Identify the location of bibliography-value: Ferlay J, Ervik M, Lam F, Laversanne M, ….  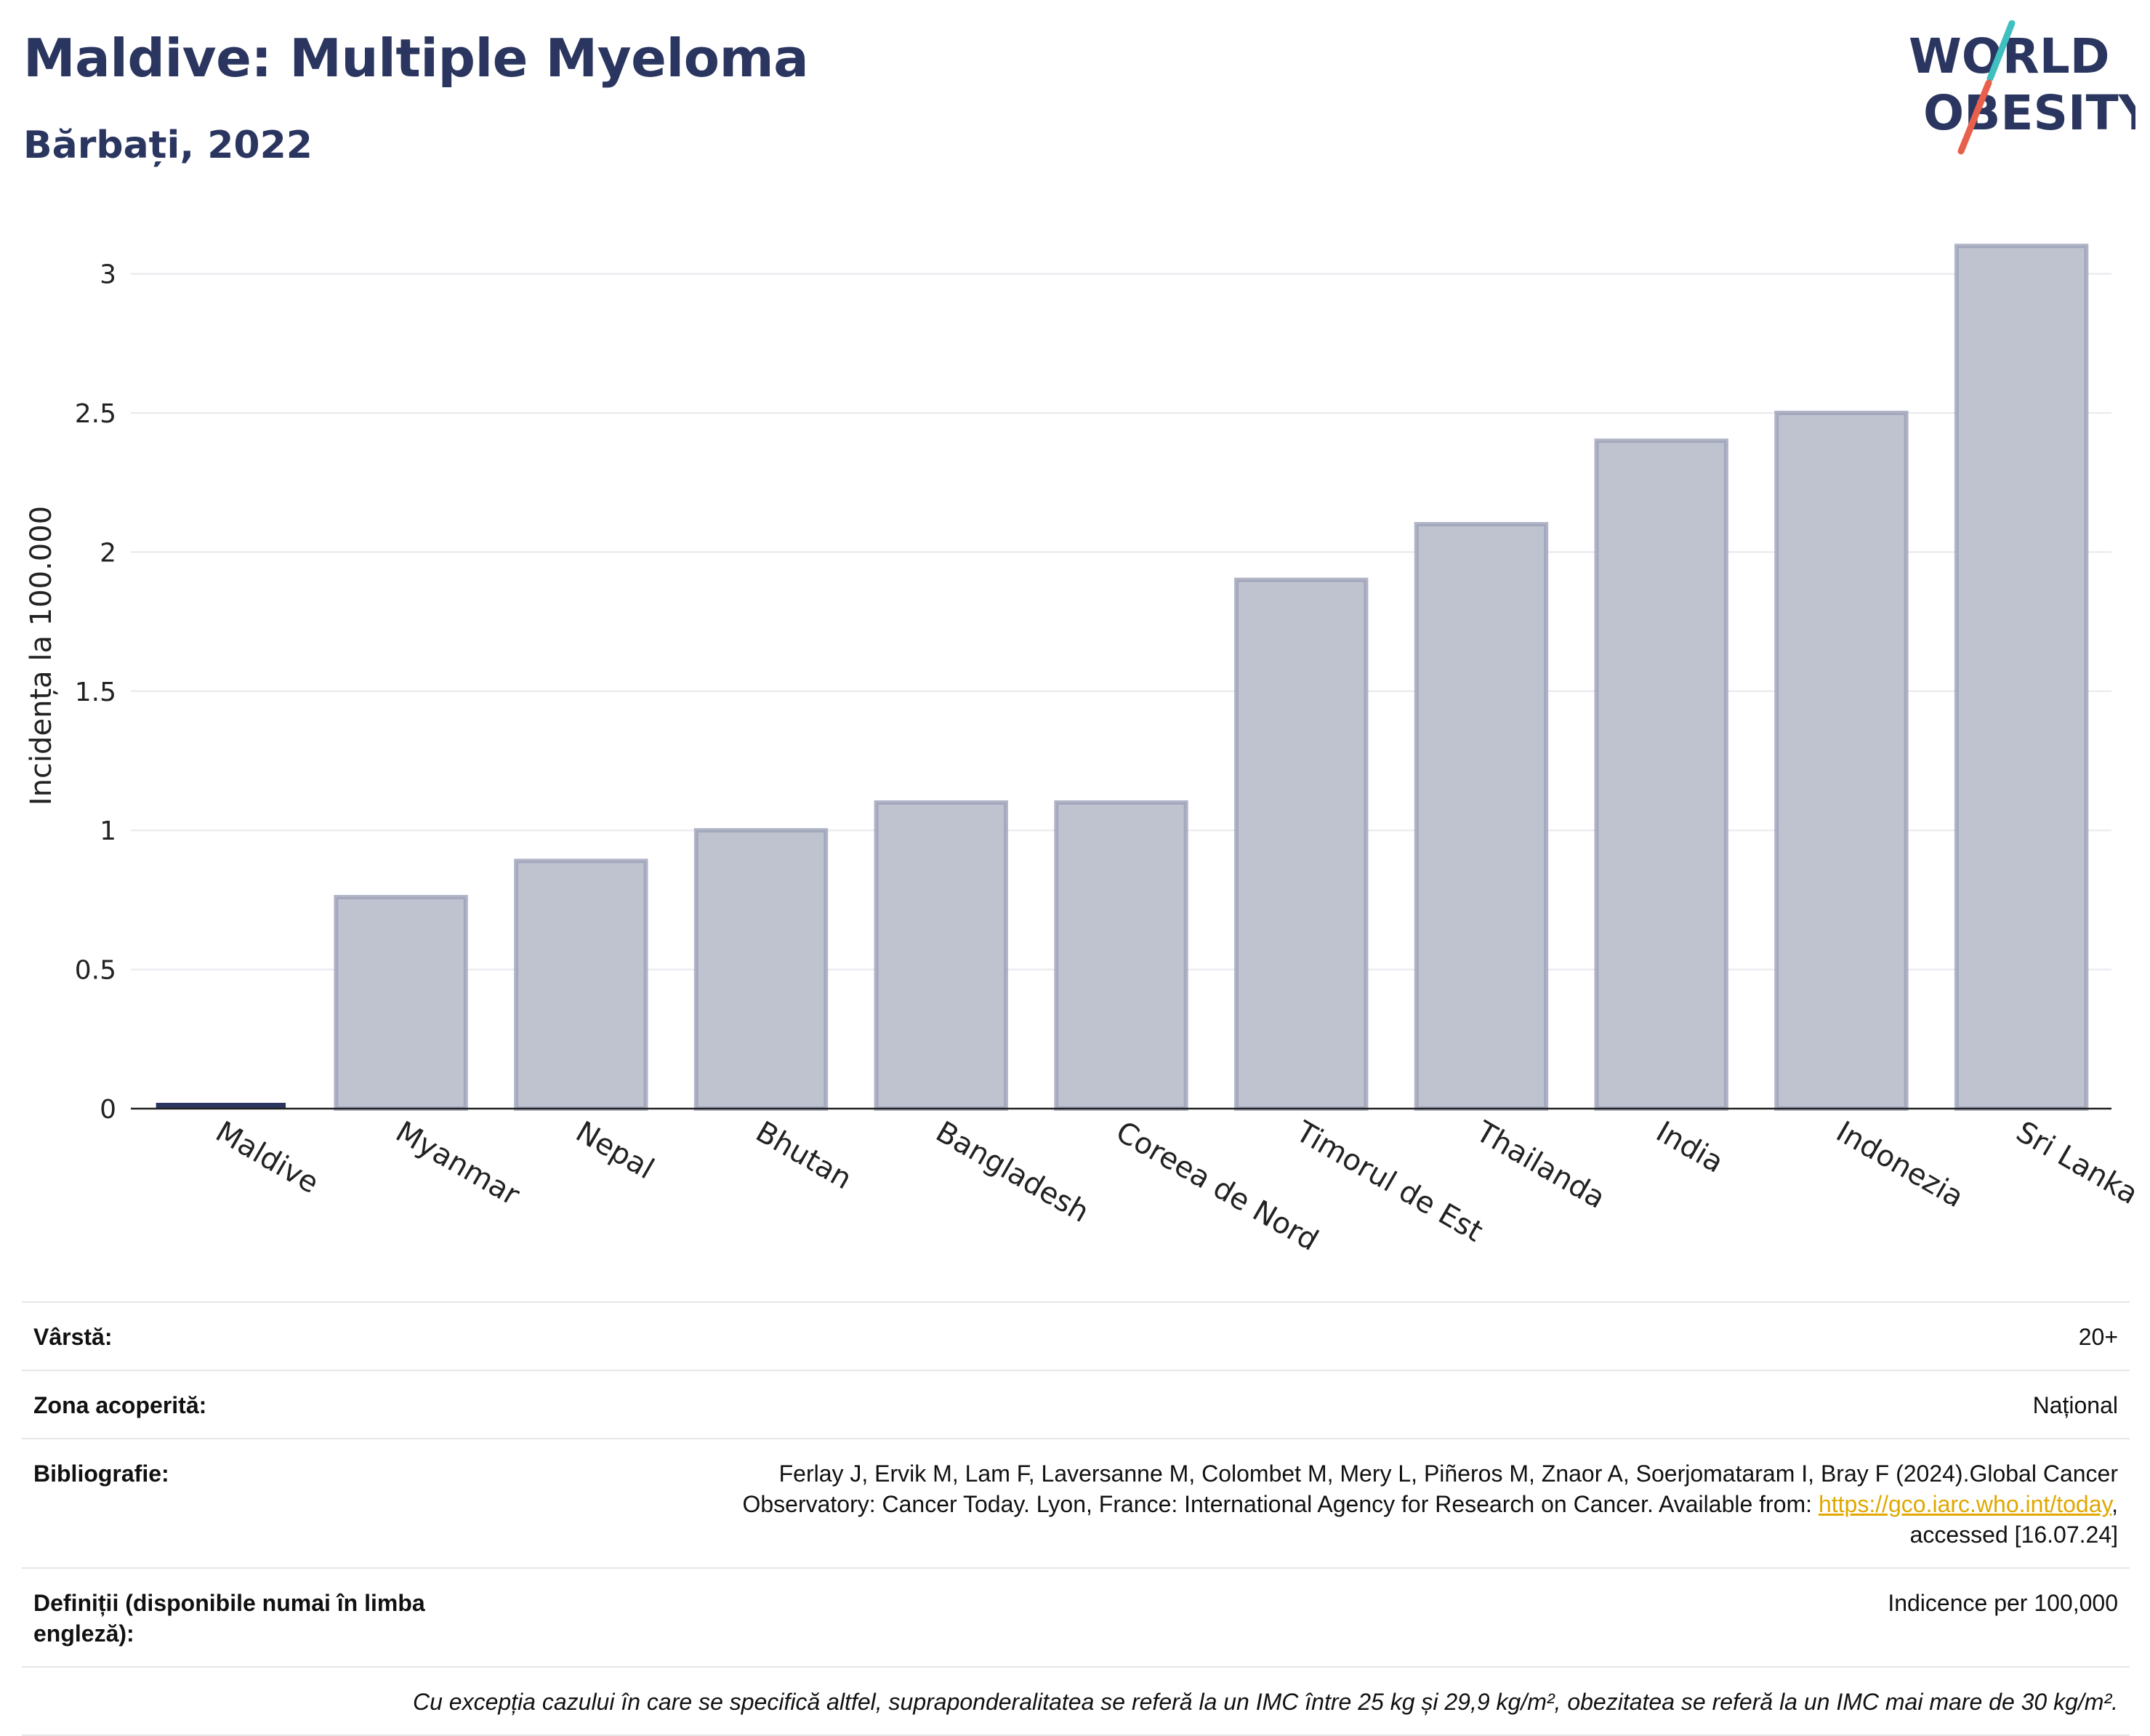
(1308, 1504).